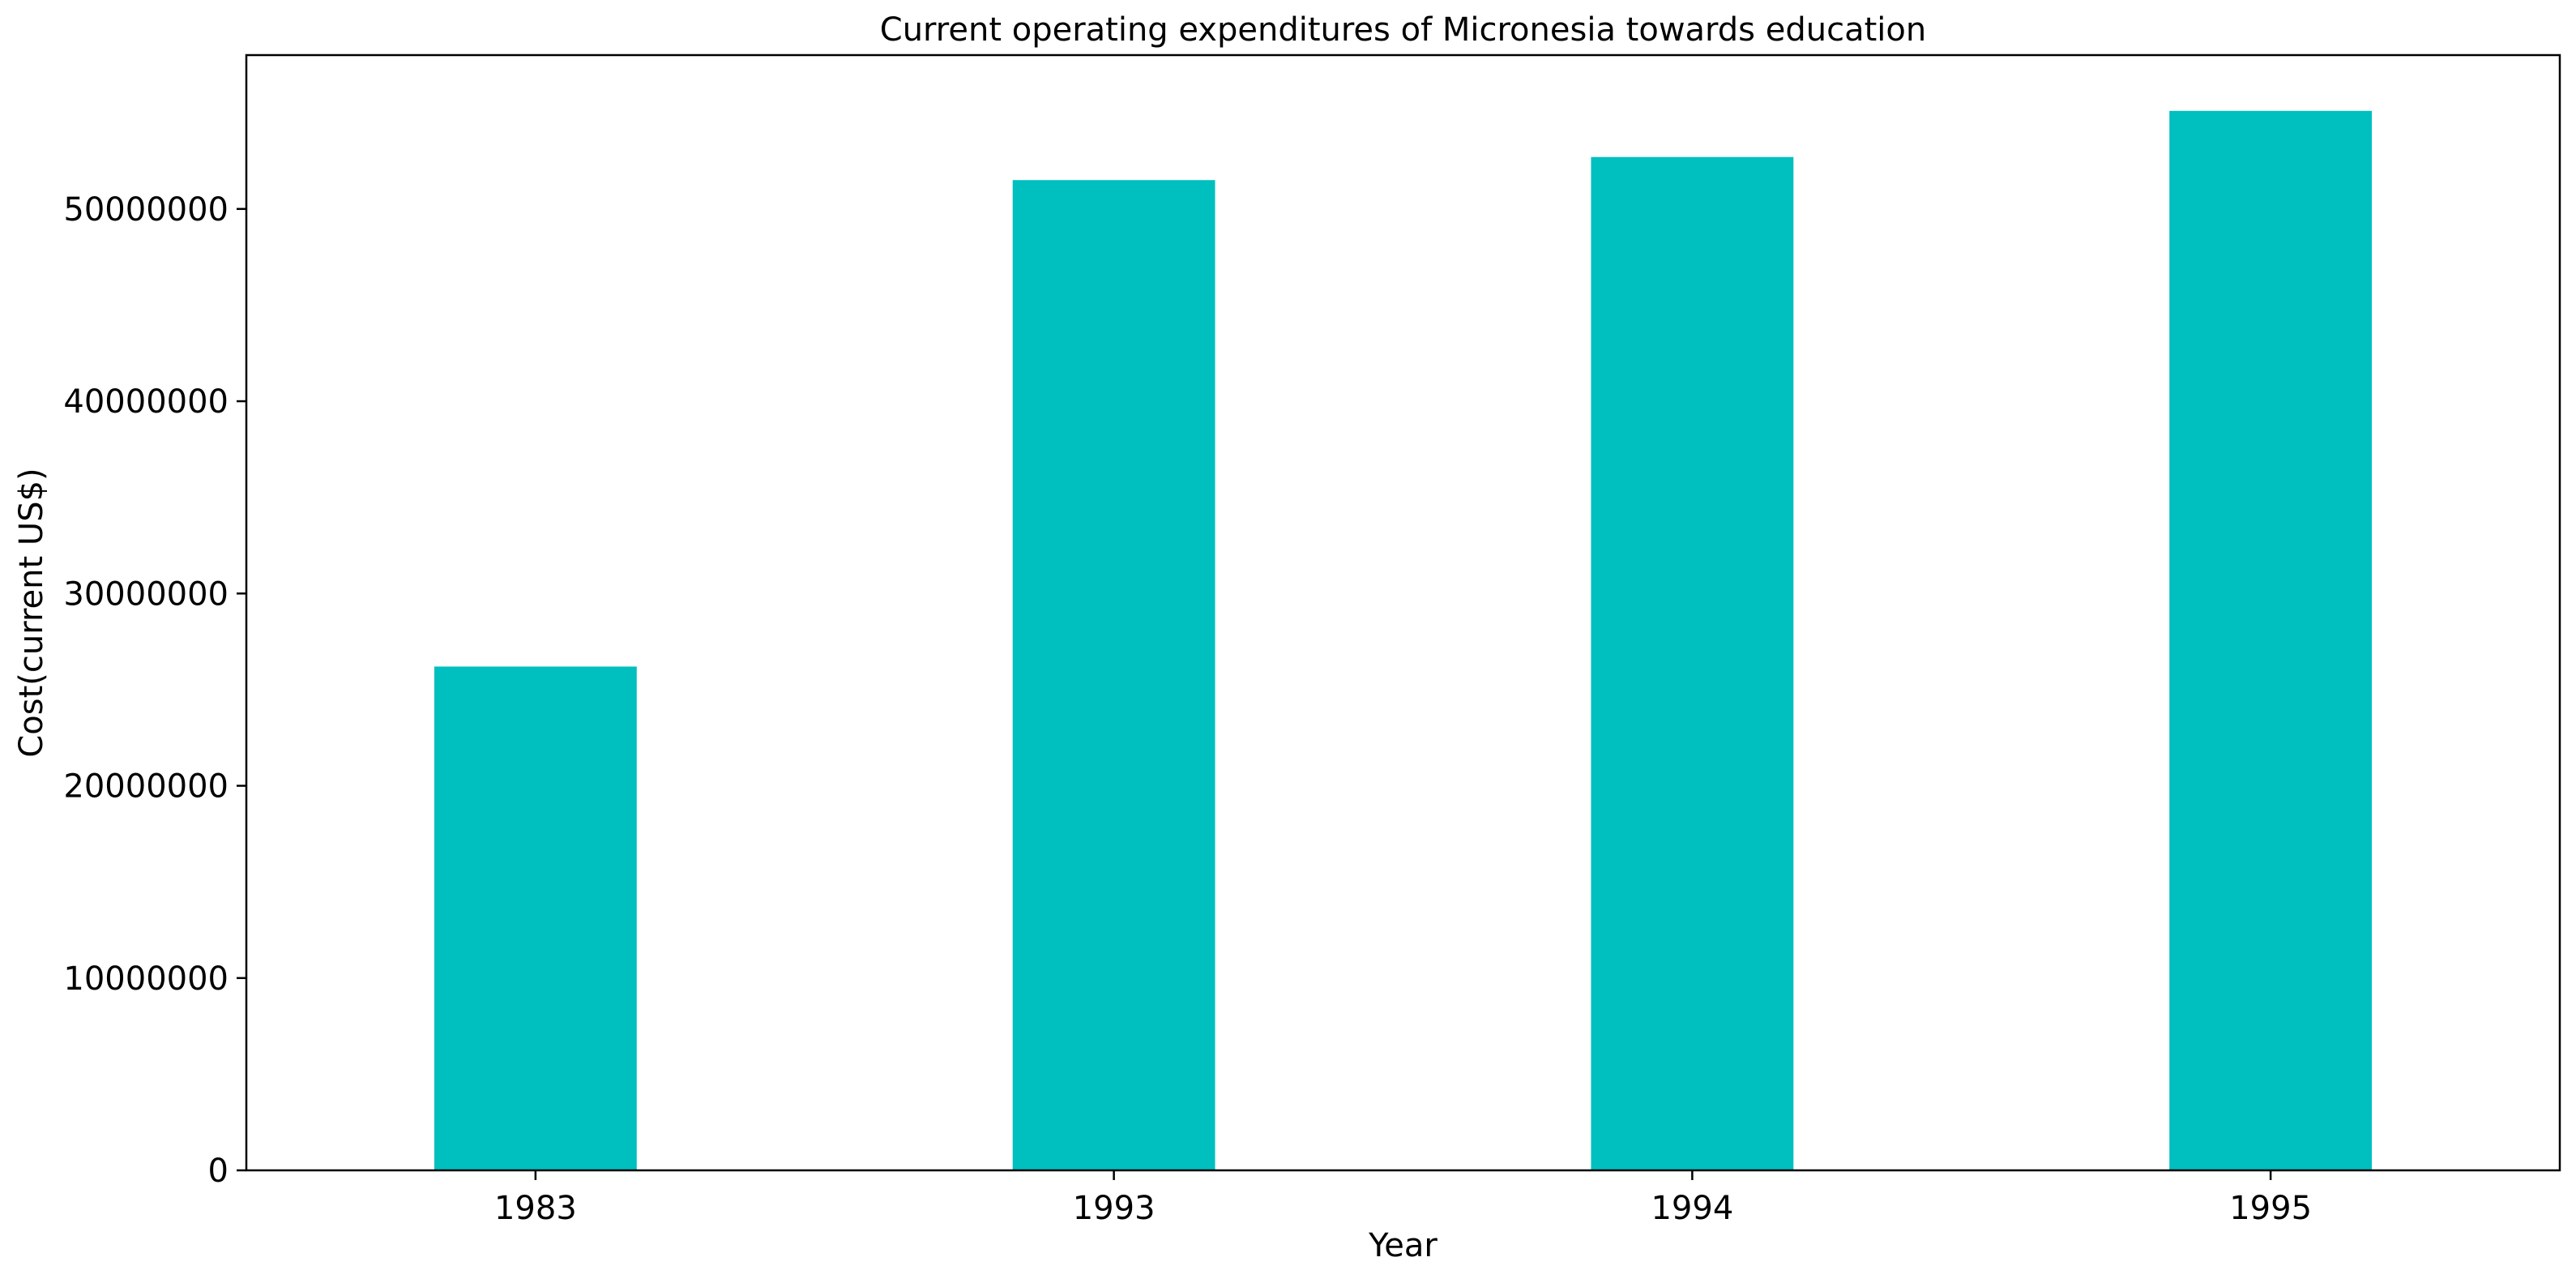 The height and width of the screenshot is (1283, 2576). What do you see at coordinates (2271, 640) in the screenshot?
I see `bar-1995` at bounding box center [2271, 640].